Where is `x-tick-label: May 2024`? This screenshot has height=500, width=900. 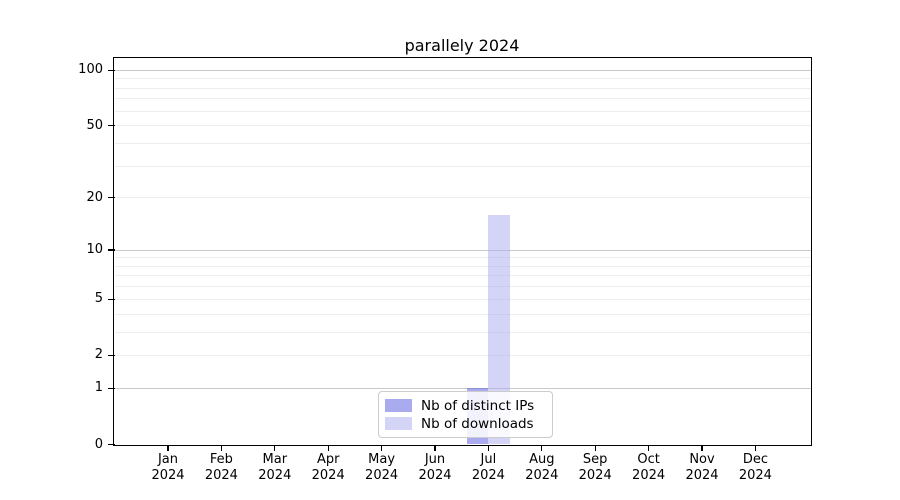
x-tick-label: May 2024 is located at coordinates (382, 467).